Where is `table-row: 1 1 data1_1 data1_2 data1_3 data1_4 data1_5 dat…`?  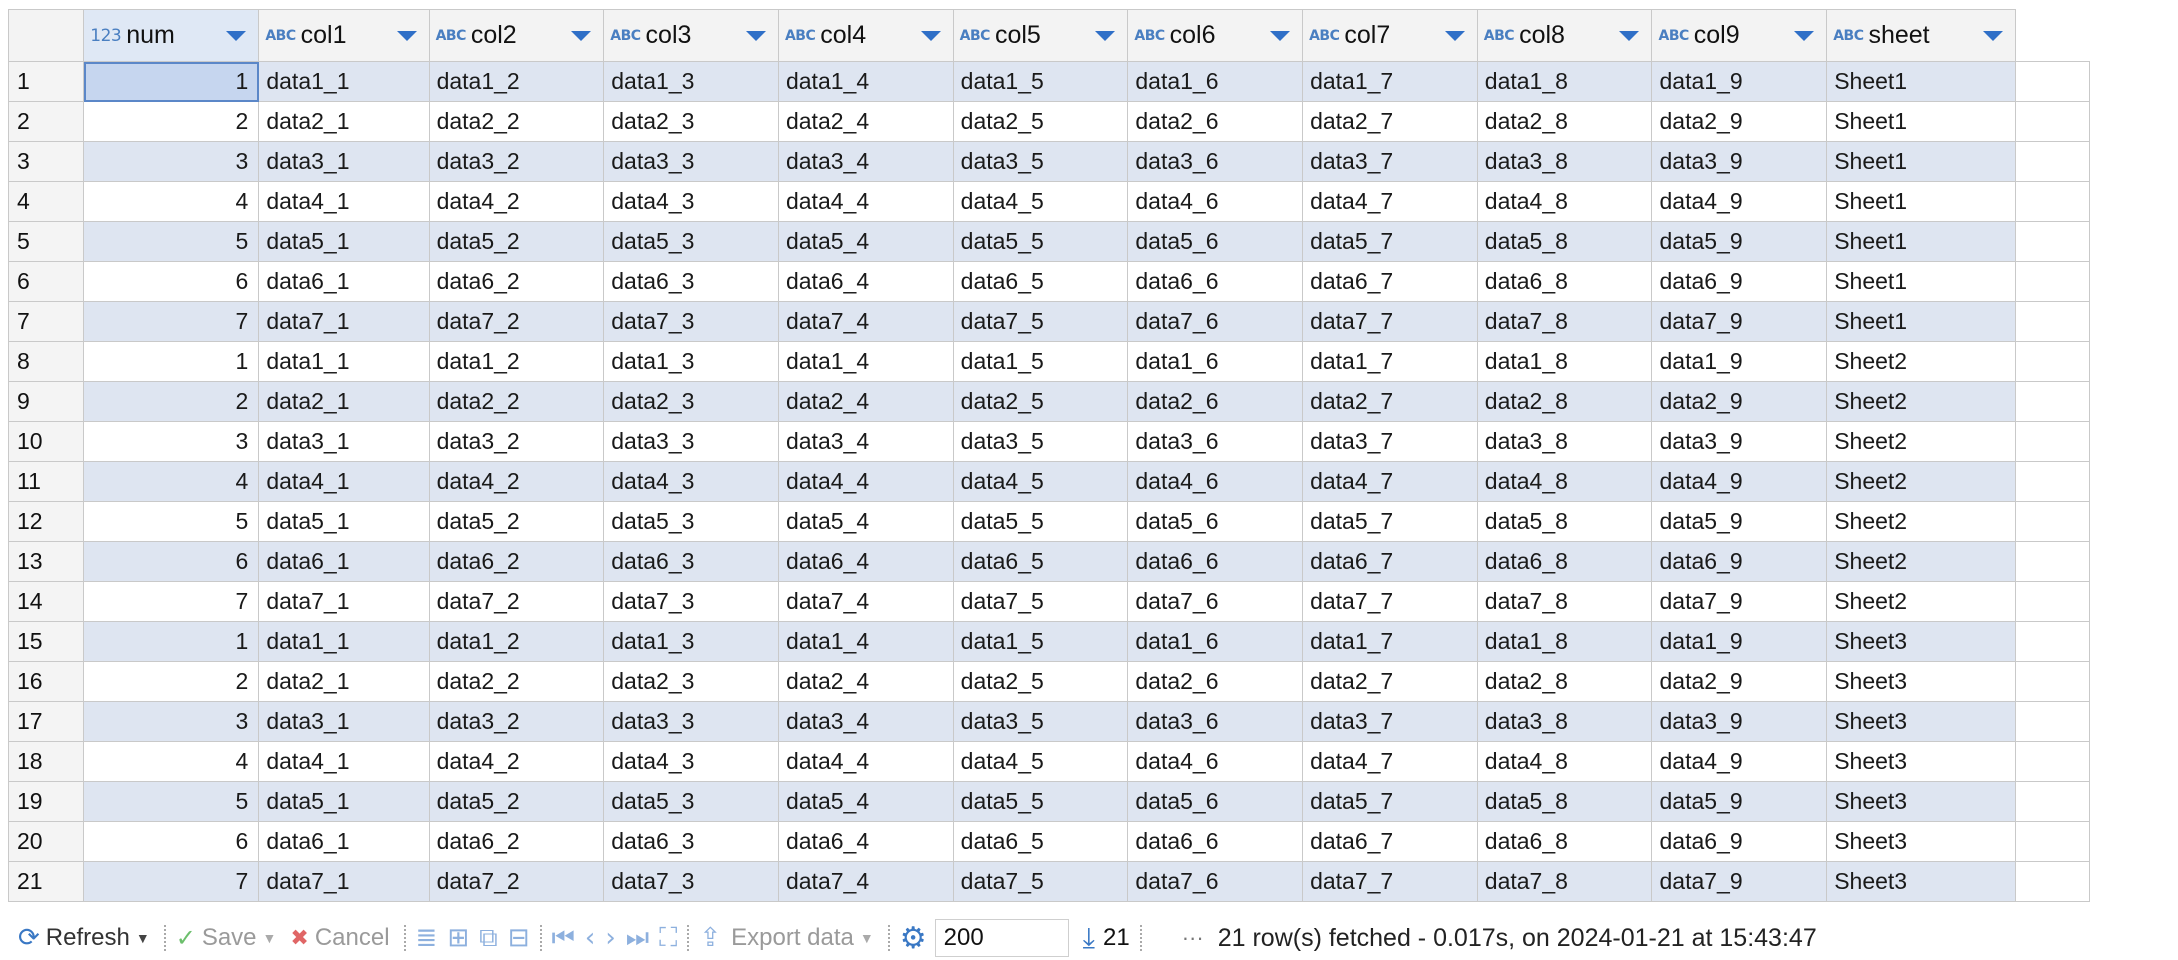
table-row: 1 1 data1_1 data1_2 data1_3 data1_4 data1_5 dat… is located at coordinates (1048, 81).